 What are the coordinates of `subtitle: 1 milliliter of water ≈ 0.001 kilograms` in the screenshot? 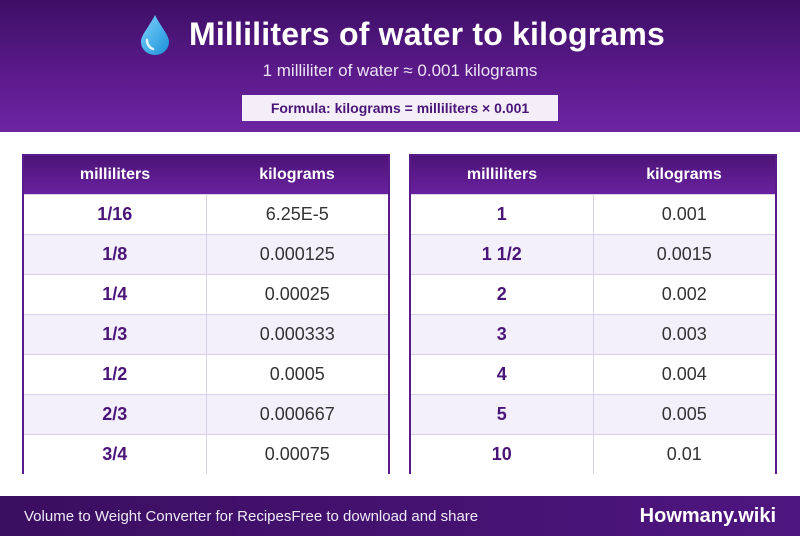 It's located at (400, 70).